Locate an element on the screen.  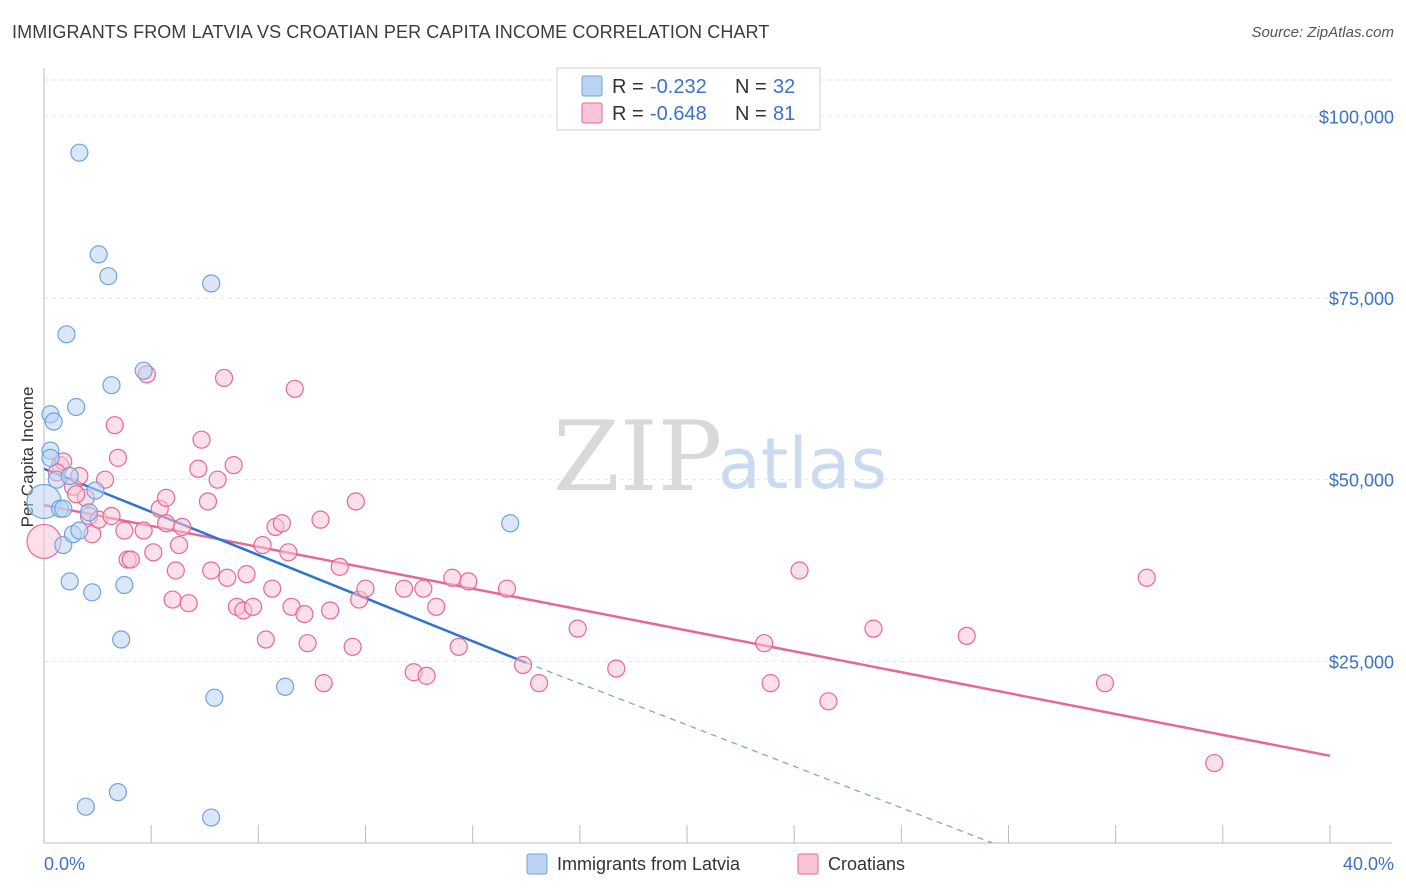
bottom-legend-label-latvia: Immigrants from Latvia is located at coordinates (649, 864).